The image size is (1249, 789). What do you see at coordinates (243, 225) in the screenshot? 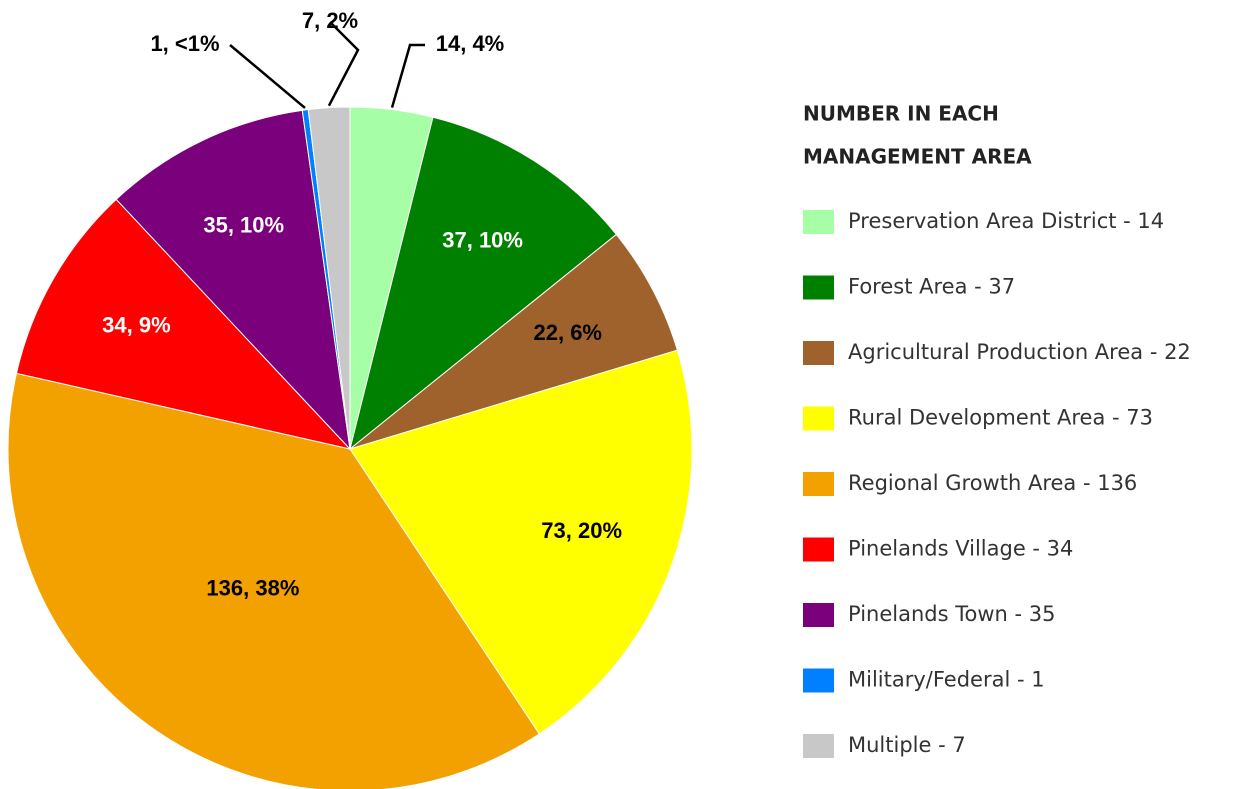
I see `value-label: 35, 10%` at bounding box center [243, 225].